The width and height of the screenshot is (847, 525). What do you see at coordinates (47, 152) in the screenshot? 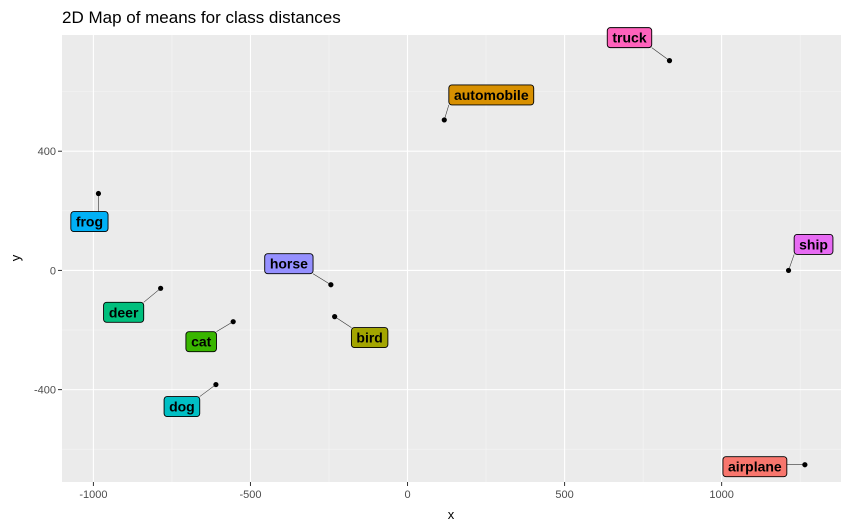
I see `y-tick-label: 400` at bounding box center [47, 152].